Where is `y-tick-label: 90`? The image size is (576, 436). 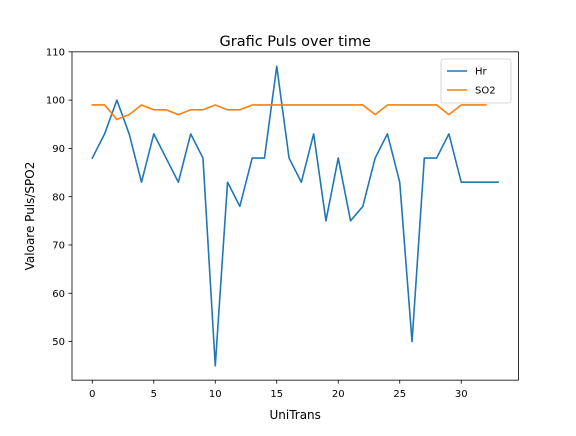
y-tick-label: 90 is located at coordinates (58, 149).